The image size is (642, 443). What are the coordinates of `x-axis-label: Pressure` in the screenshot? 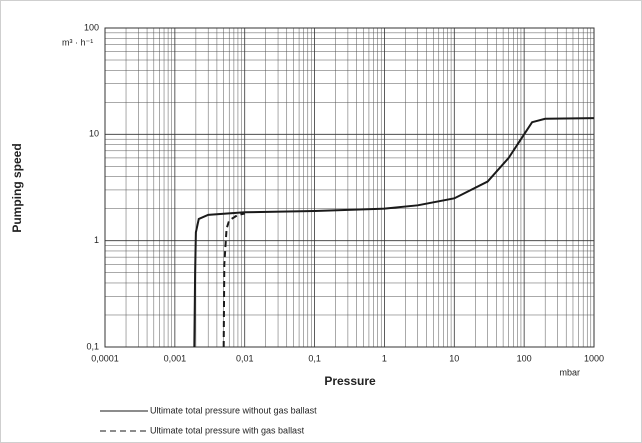 It's located at (350, 381).